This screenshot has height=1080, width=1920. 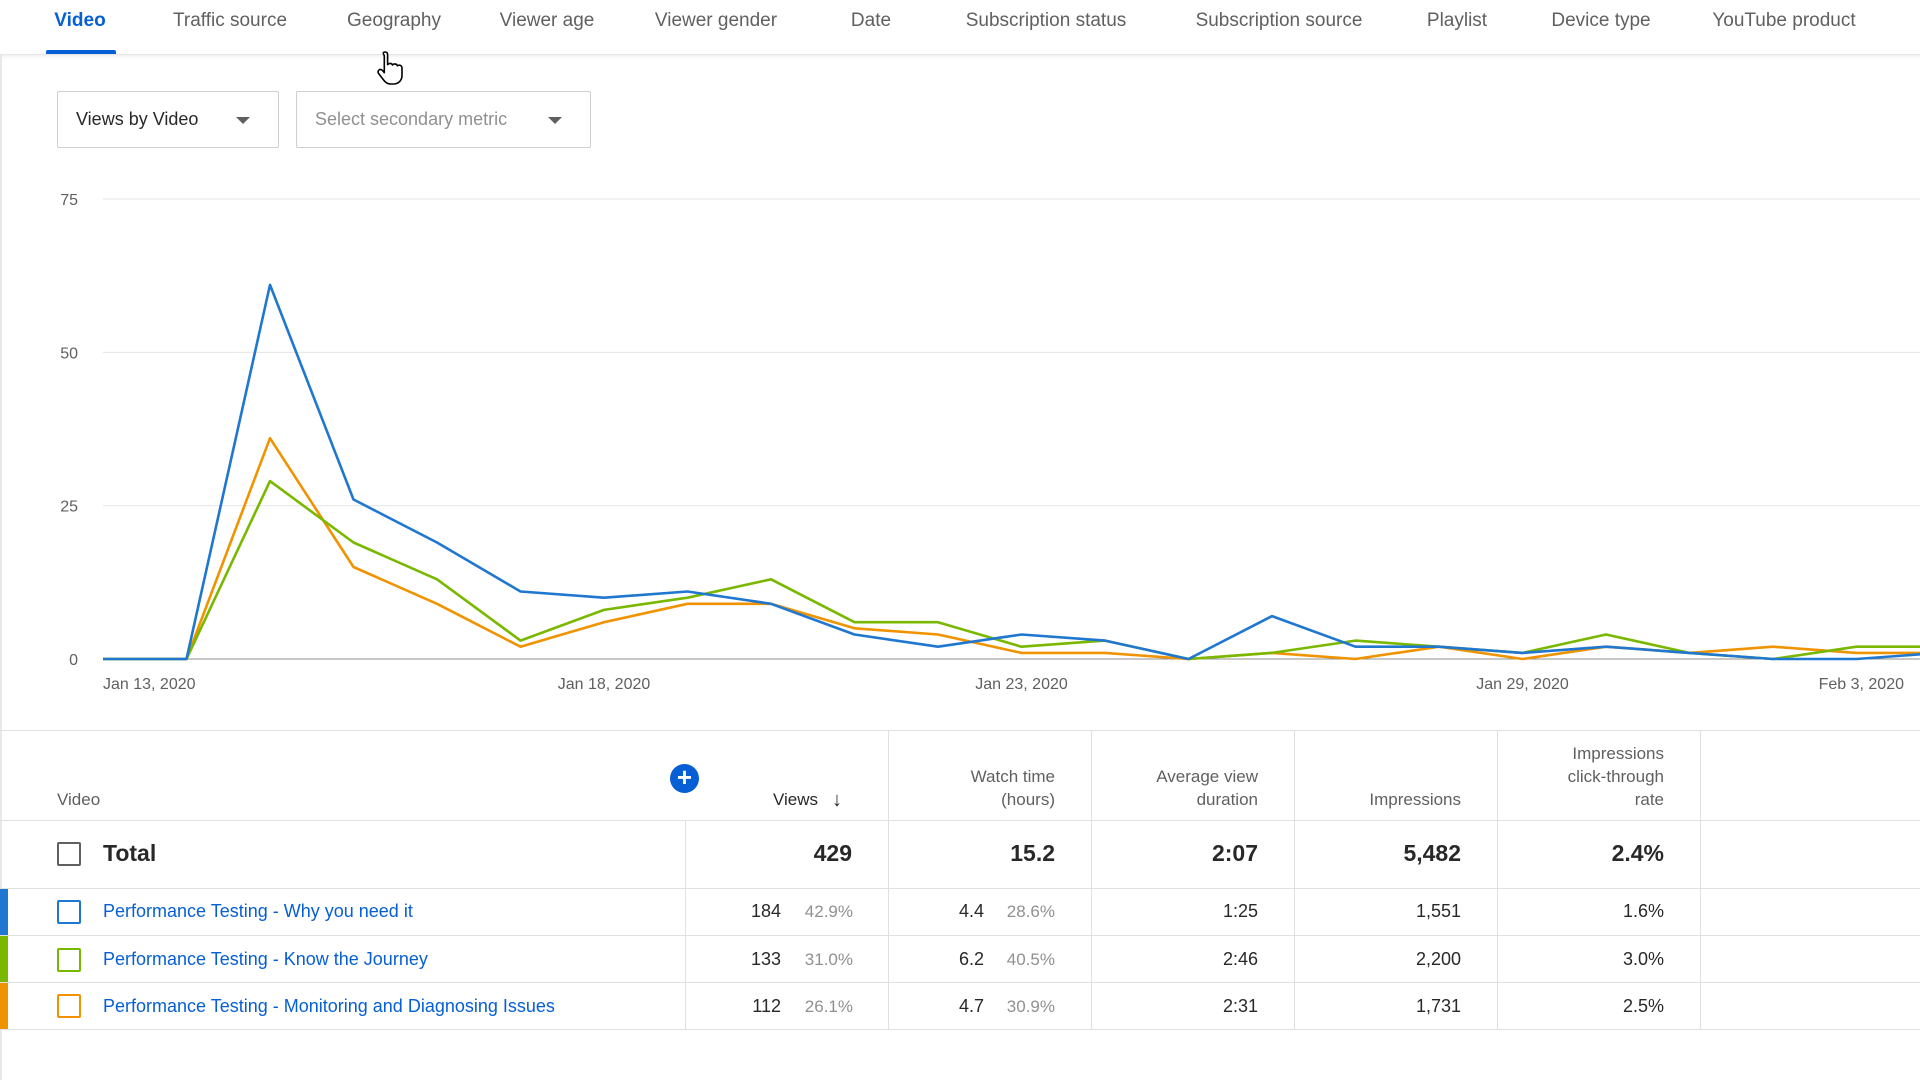 I want to click on y-tick-label: 50, so click(x=69, y=353).